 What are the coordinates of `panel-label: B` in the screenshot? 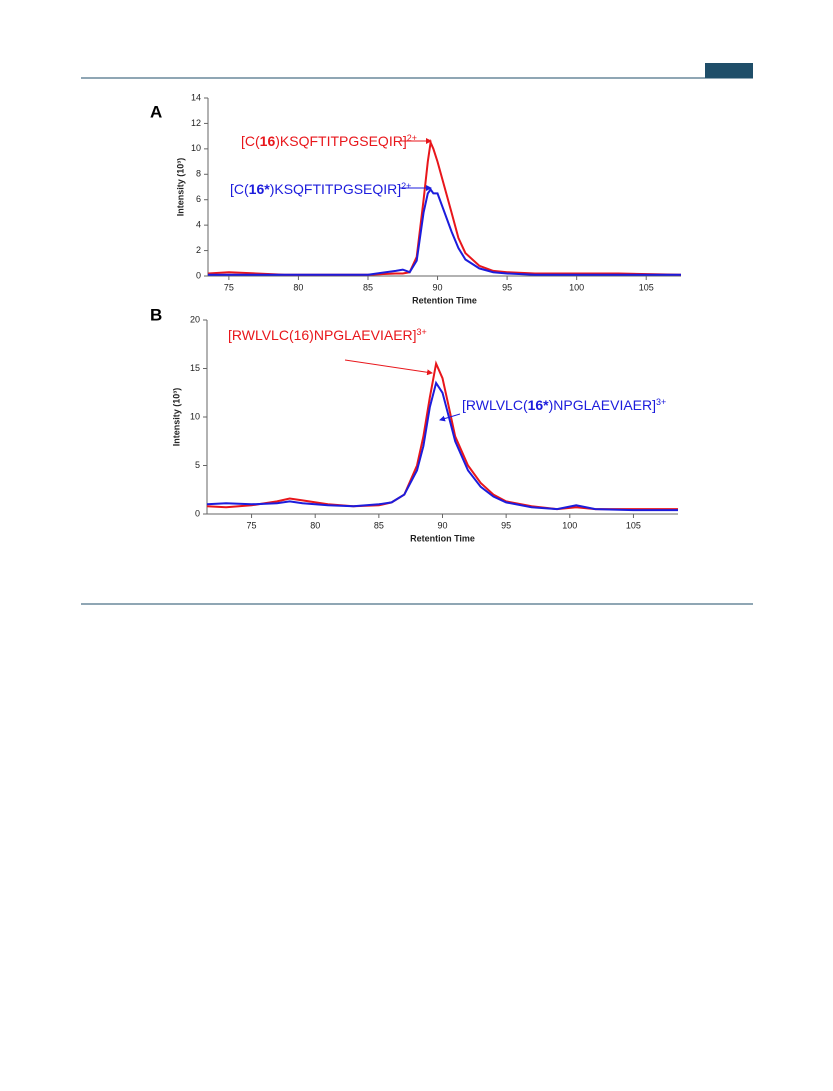 It's located at (156, 314).